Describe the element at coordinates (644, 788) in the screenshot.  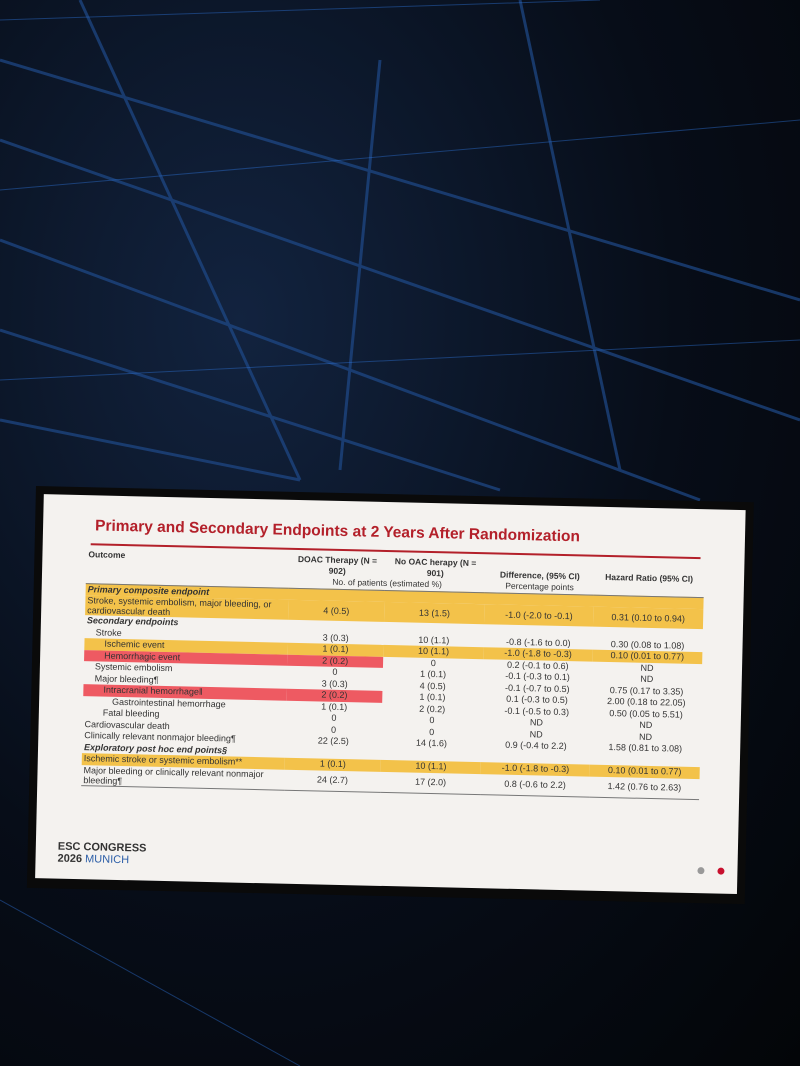
I see `value: 1.42 (0.76 to 2.63)` at that location.